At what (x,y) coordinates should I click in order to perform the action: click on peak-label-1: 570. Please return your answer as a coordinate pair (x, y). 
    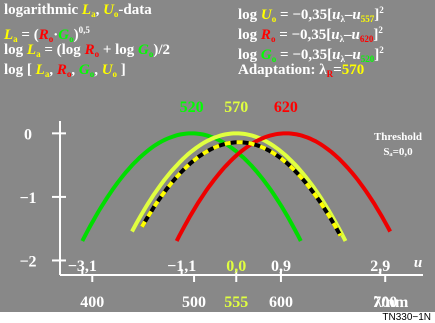
    Looking at the image, I should click on (236, 107).